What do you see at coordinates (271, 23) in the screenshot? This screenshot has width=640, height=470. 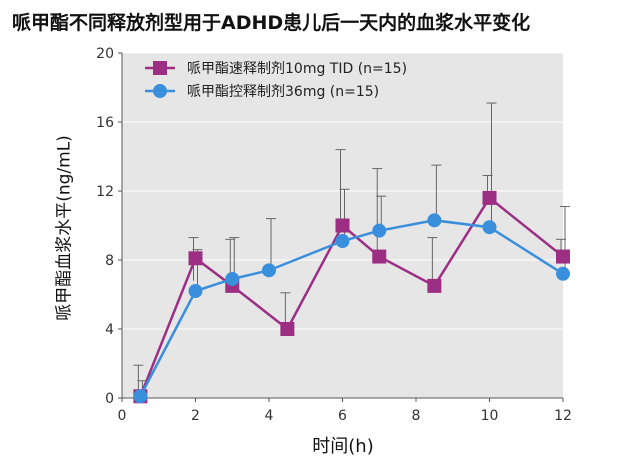 I see `chart-title: 哌甲酯不同释放剂型用于ADHD患儿后一天内的血浆水平变化` at bounding box center [271, 23].